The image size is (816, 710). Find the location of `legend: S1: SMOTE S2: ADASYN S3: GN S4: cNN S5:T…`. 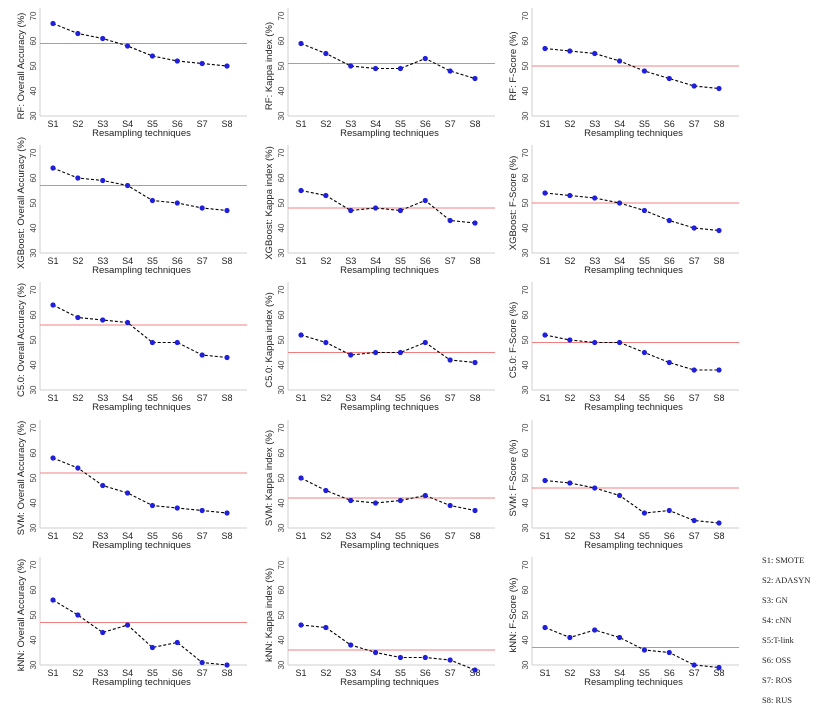

legend: S1: SMOTE S2: ADASYN S3: GN S4: cNN S5:T… is located at coordinates (789, 630).